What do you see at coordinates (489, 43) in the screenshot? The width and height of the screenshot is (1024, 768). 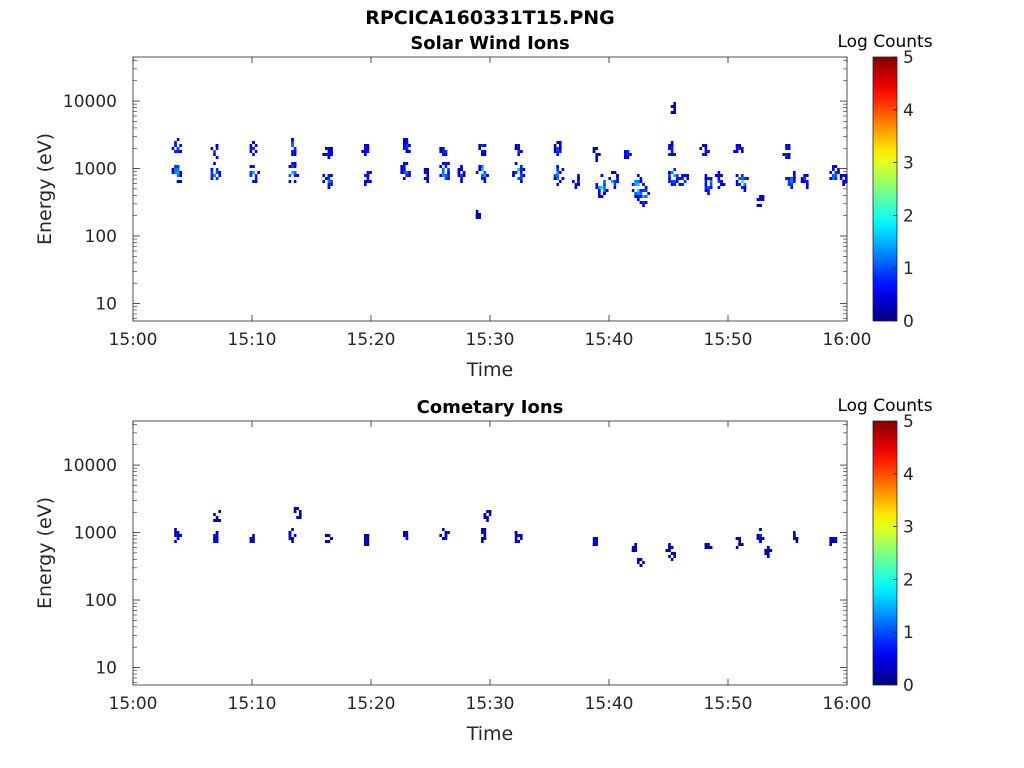 I see `panel1-title: Solar Wind Ions` at bounding box center [489, 43].